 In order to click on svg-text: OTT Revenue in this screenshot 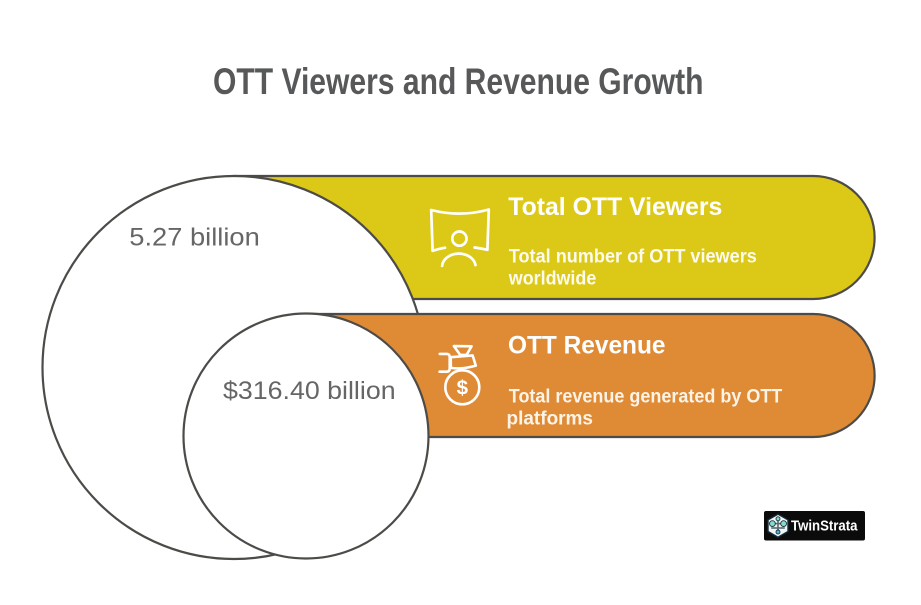, I will do `click(587, 346)`.